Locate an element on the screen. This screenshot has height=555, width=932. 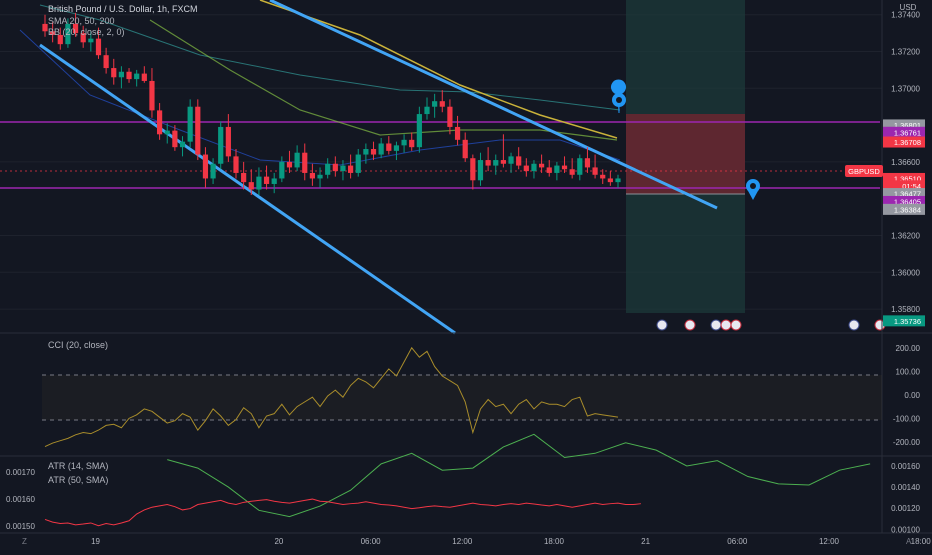
sma-200-line is located at coordinates (438, 69).